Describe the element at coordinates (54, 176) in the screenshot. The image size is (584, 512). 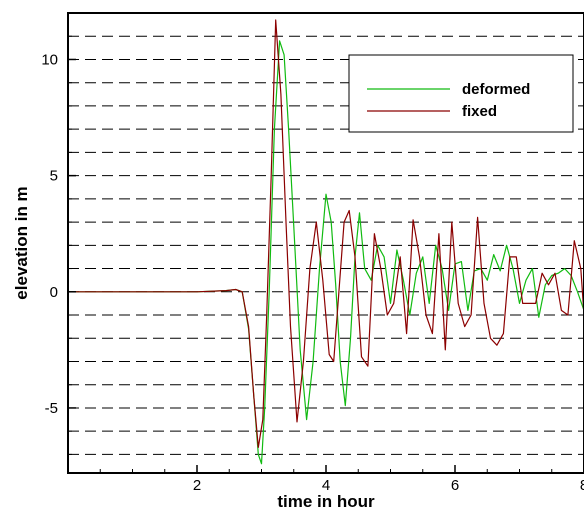
I see `y-tick-label: 5` at that location.